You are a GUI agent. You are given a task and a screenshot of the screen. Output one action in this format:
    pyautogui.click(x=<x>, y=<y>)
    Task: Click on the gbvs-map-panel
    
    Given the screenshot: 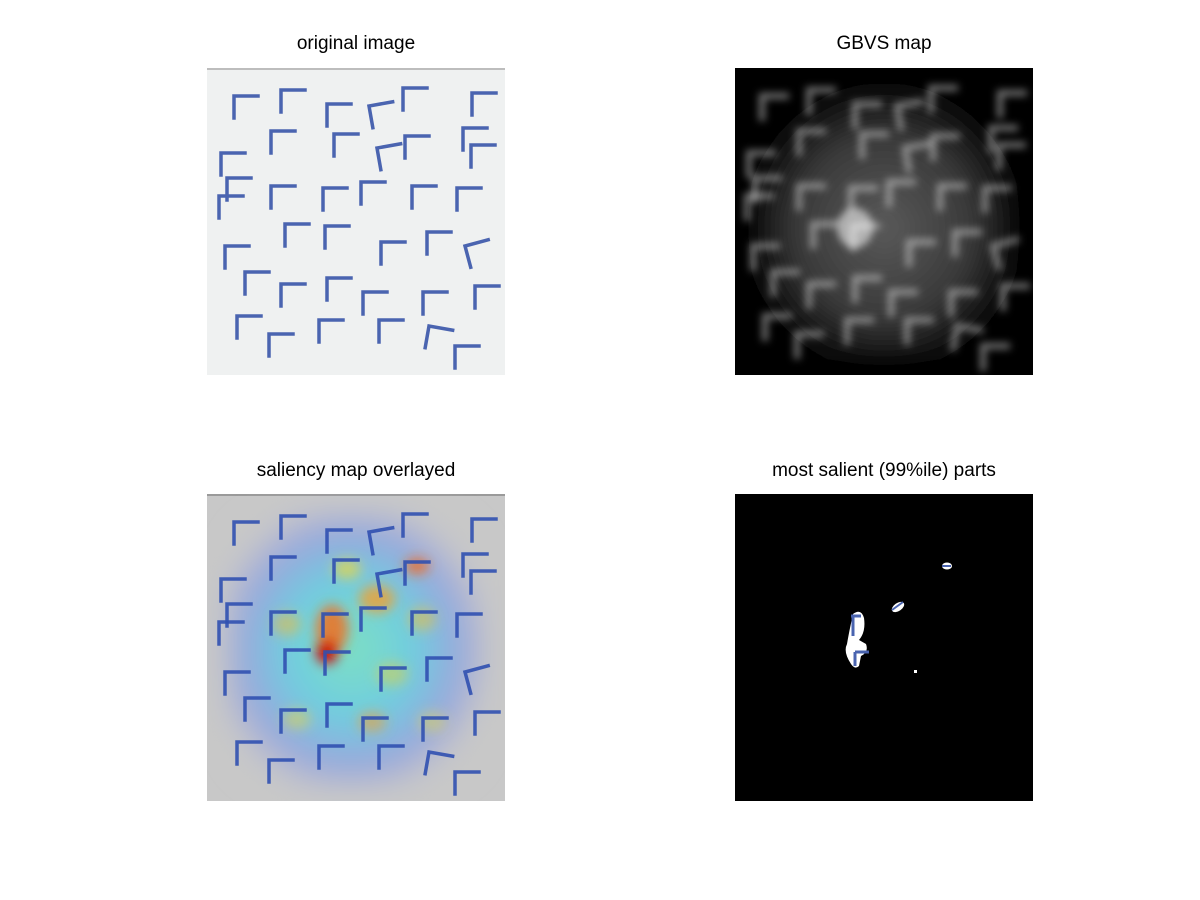 What is the action you would take?
    pyautogui.click(x=884, y=221)
    